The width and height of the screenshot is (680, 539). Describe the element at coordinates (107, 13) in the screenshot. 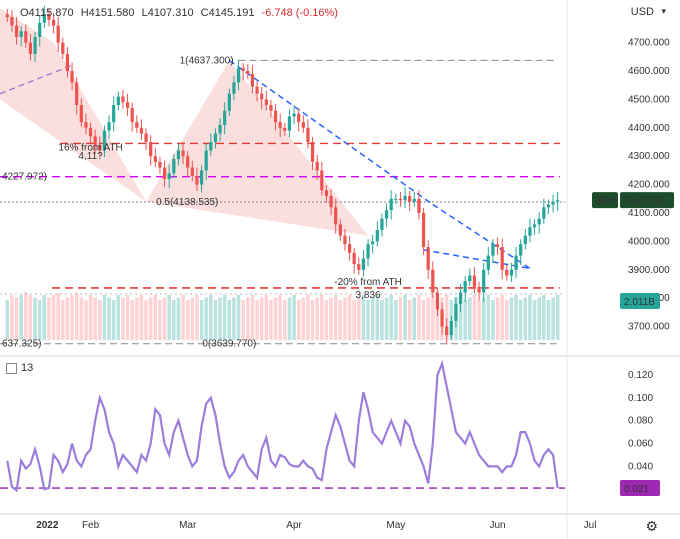

I see `ohlc-high: H4151.580` at that location.